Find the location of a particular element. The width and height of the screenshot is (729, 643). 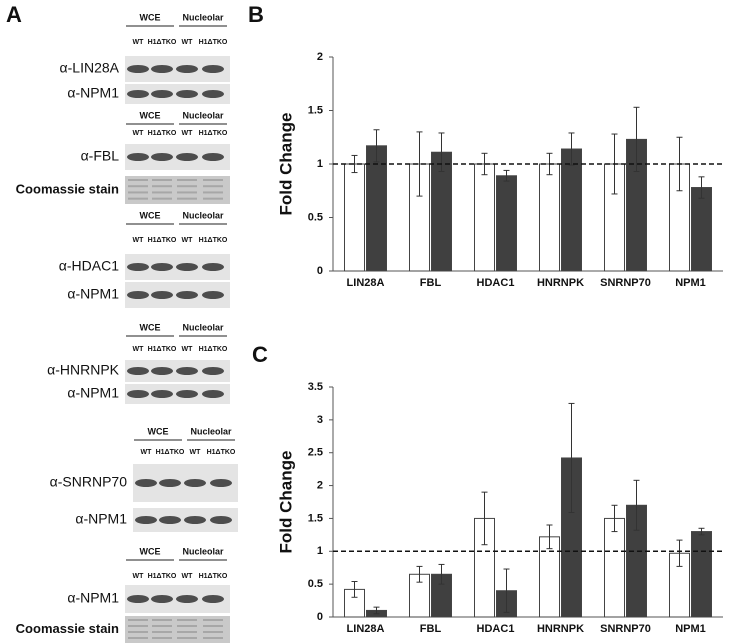

x-tick-label: HDAC1 is located at coordinates (496, 629).